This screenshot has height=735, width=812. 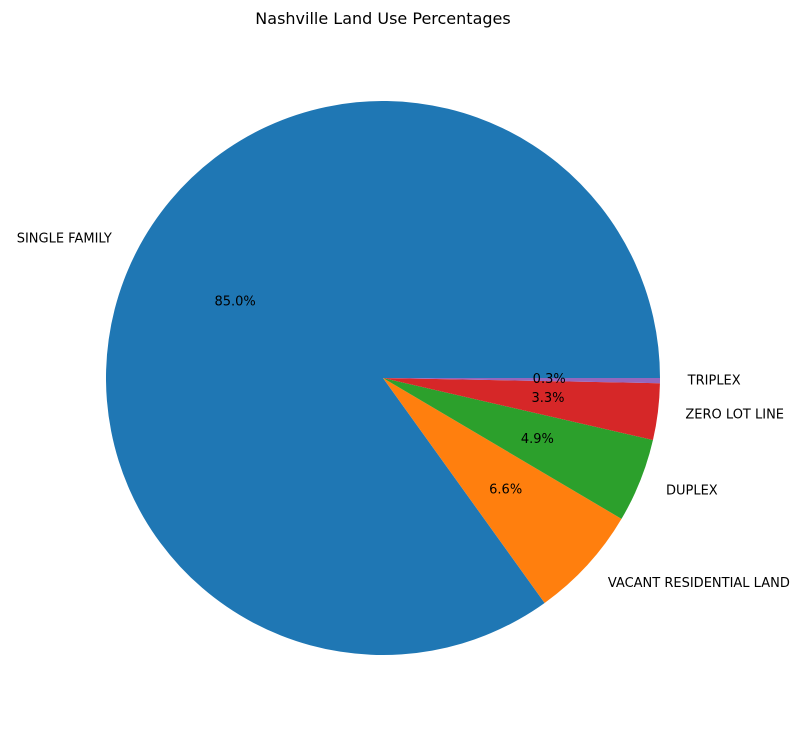 I want to click on slice-label-triplex: TRIPLEX, so click(x=714, y=380).